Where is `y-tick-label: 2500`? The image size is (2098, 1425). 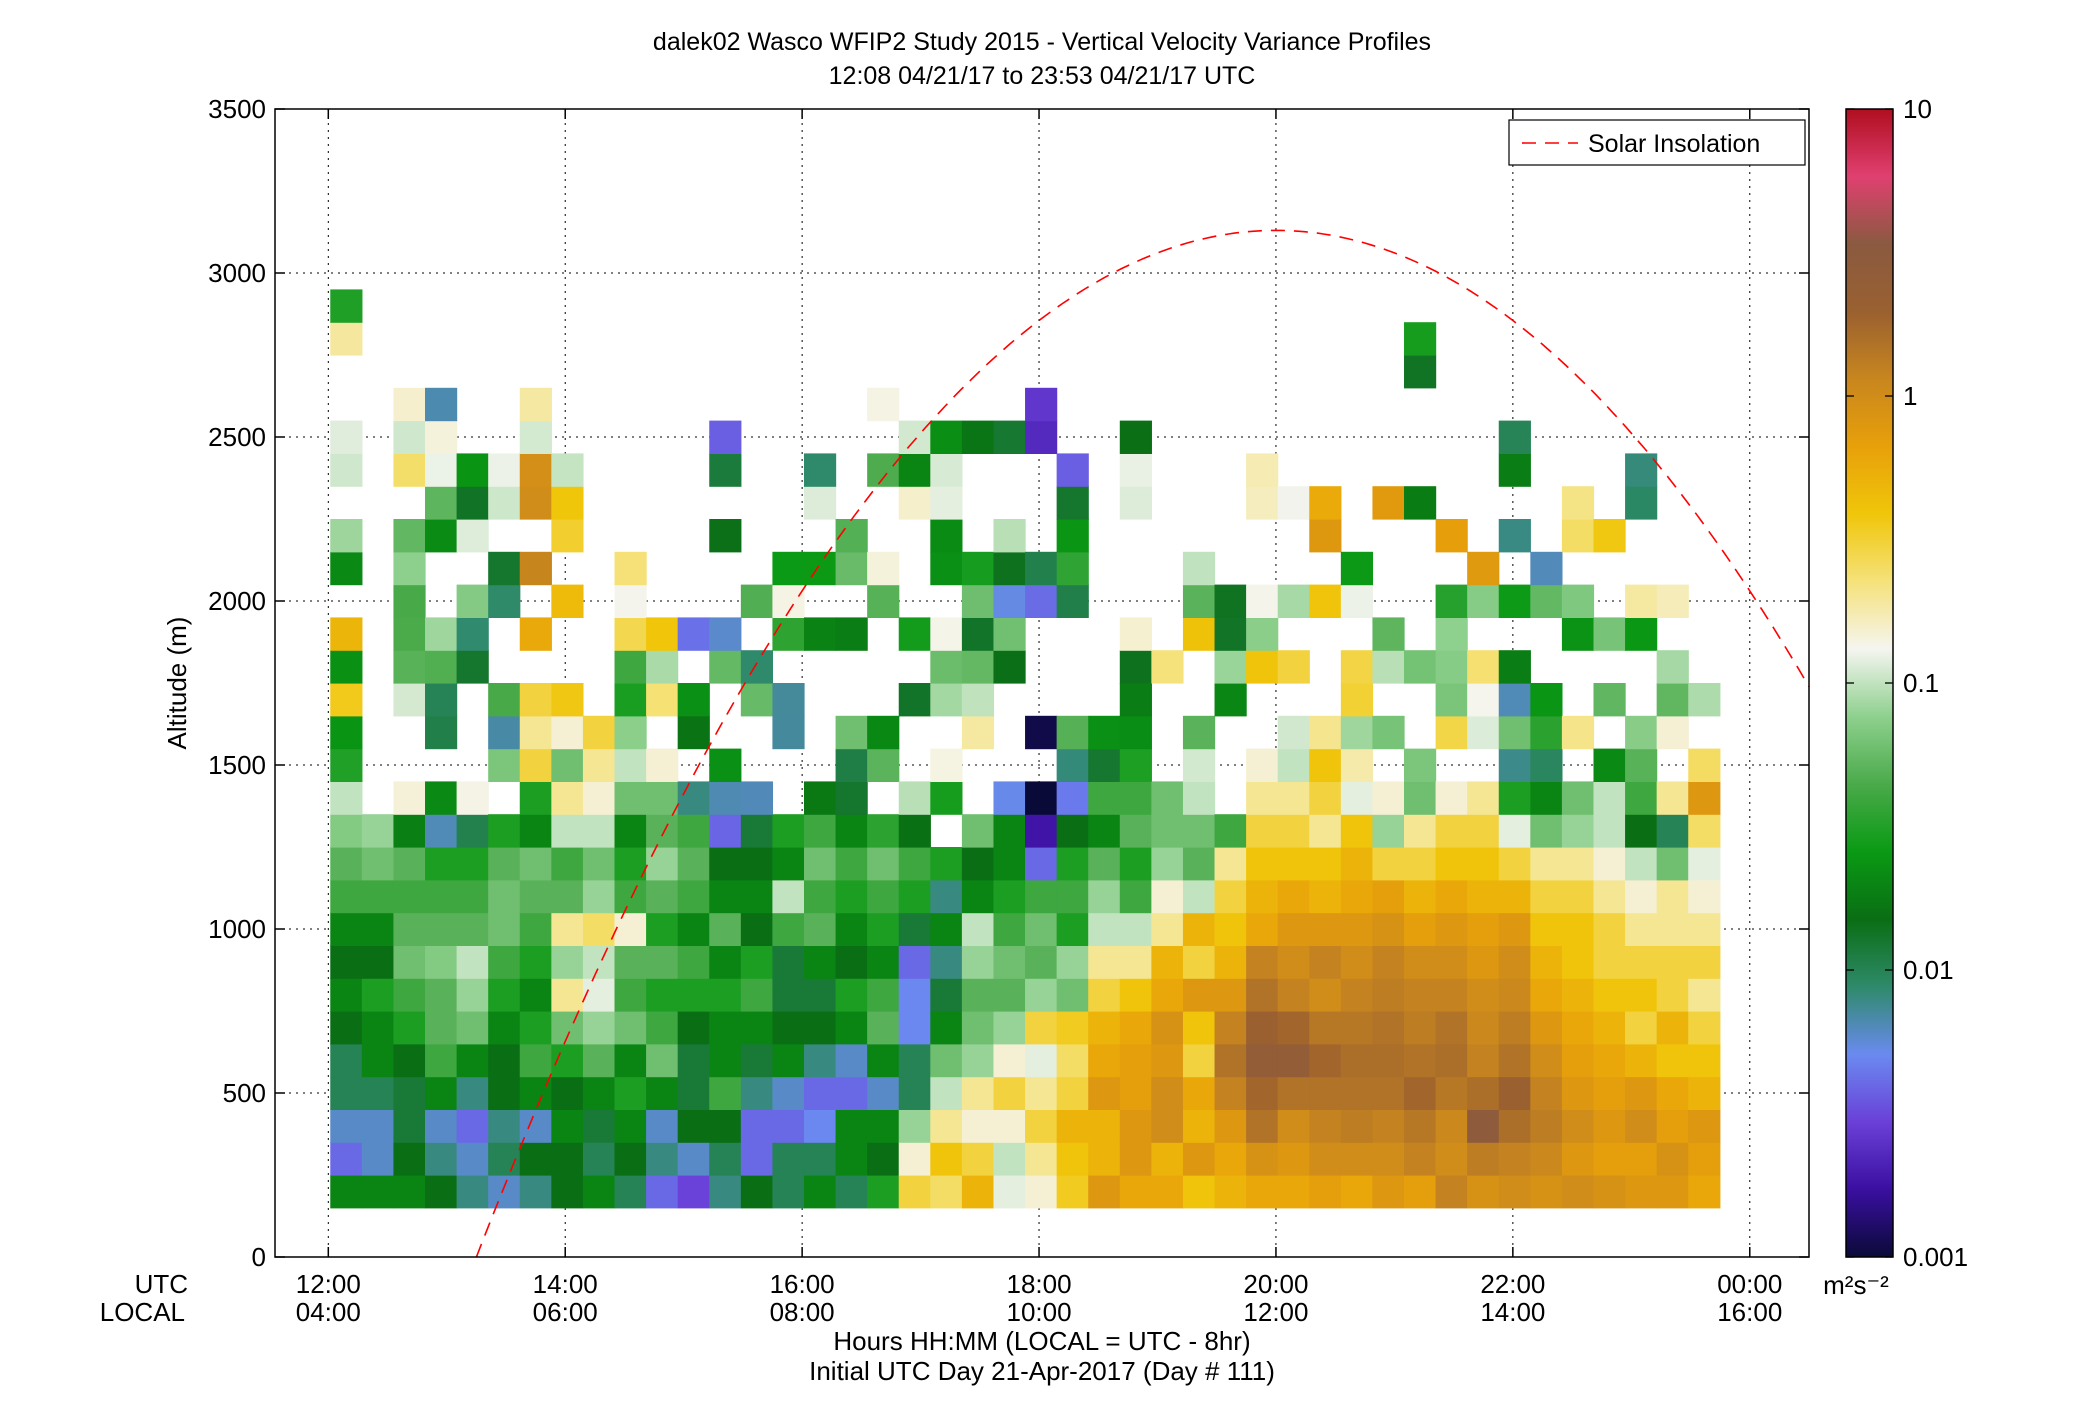 y-tick-label: 2500 is located at coordinates (237, 437).